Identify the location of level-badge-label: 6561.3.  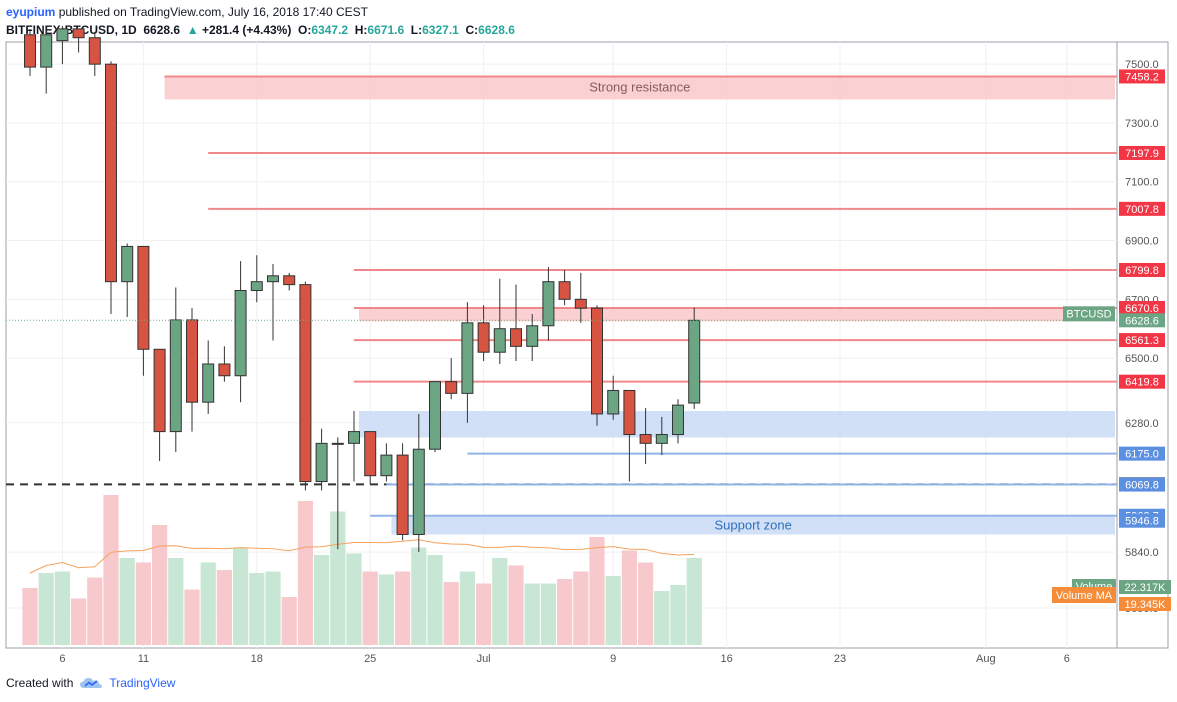
(1142, 341).